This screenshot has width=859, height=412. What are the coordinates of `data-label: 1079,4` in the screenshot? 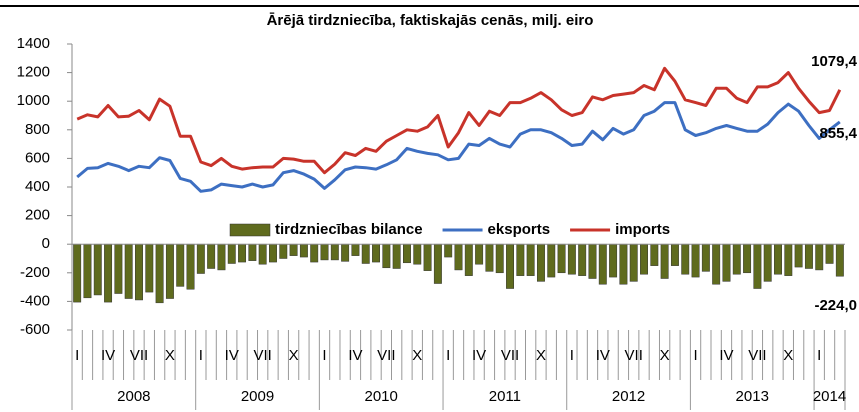 It's located at (834, 61).